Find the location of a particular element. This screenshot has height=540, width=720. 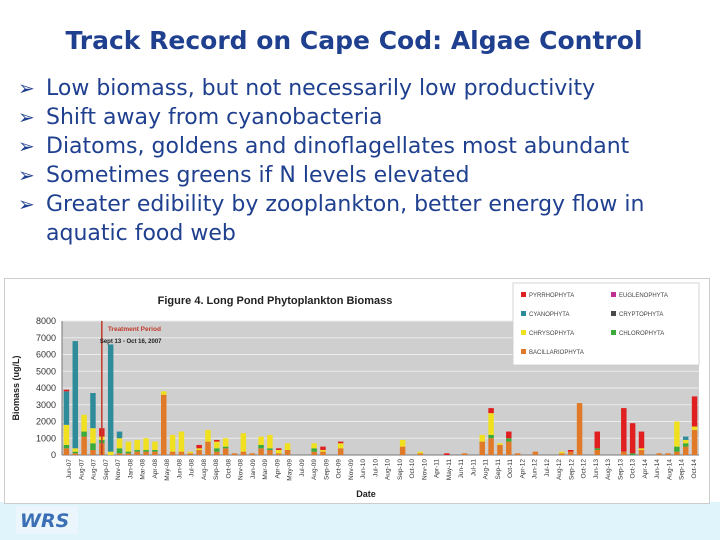

x-tick-label: Jun-10 is located at coordinates (363, 469).